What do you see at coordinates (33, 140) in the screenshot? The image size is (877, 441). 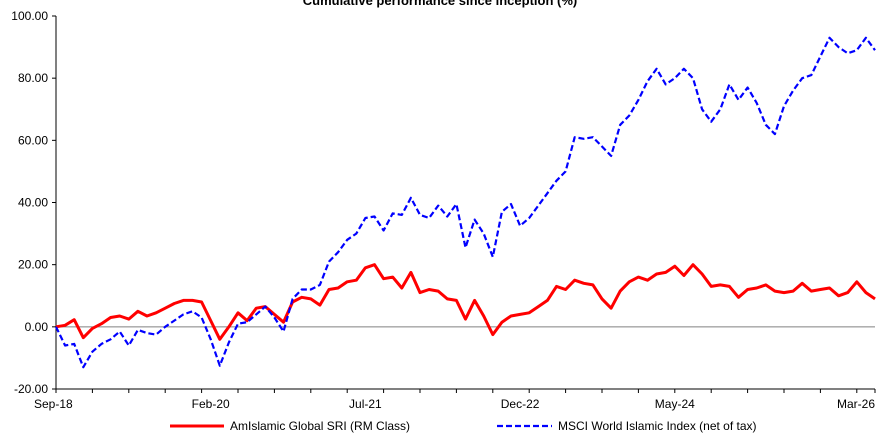 I see `y-tick-label: 60.00` at bounding box center [33, 140].